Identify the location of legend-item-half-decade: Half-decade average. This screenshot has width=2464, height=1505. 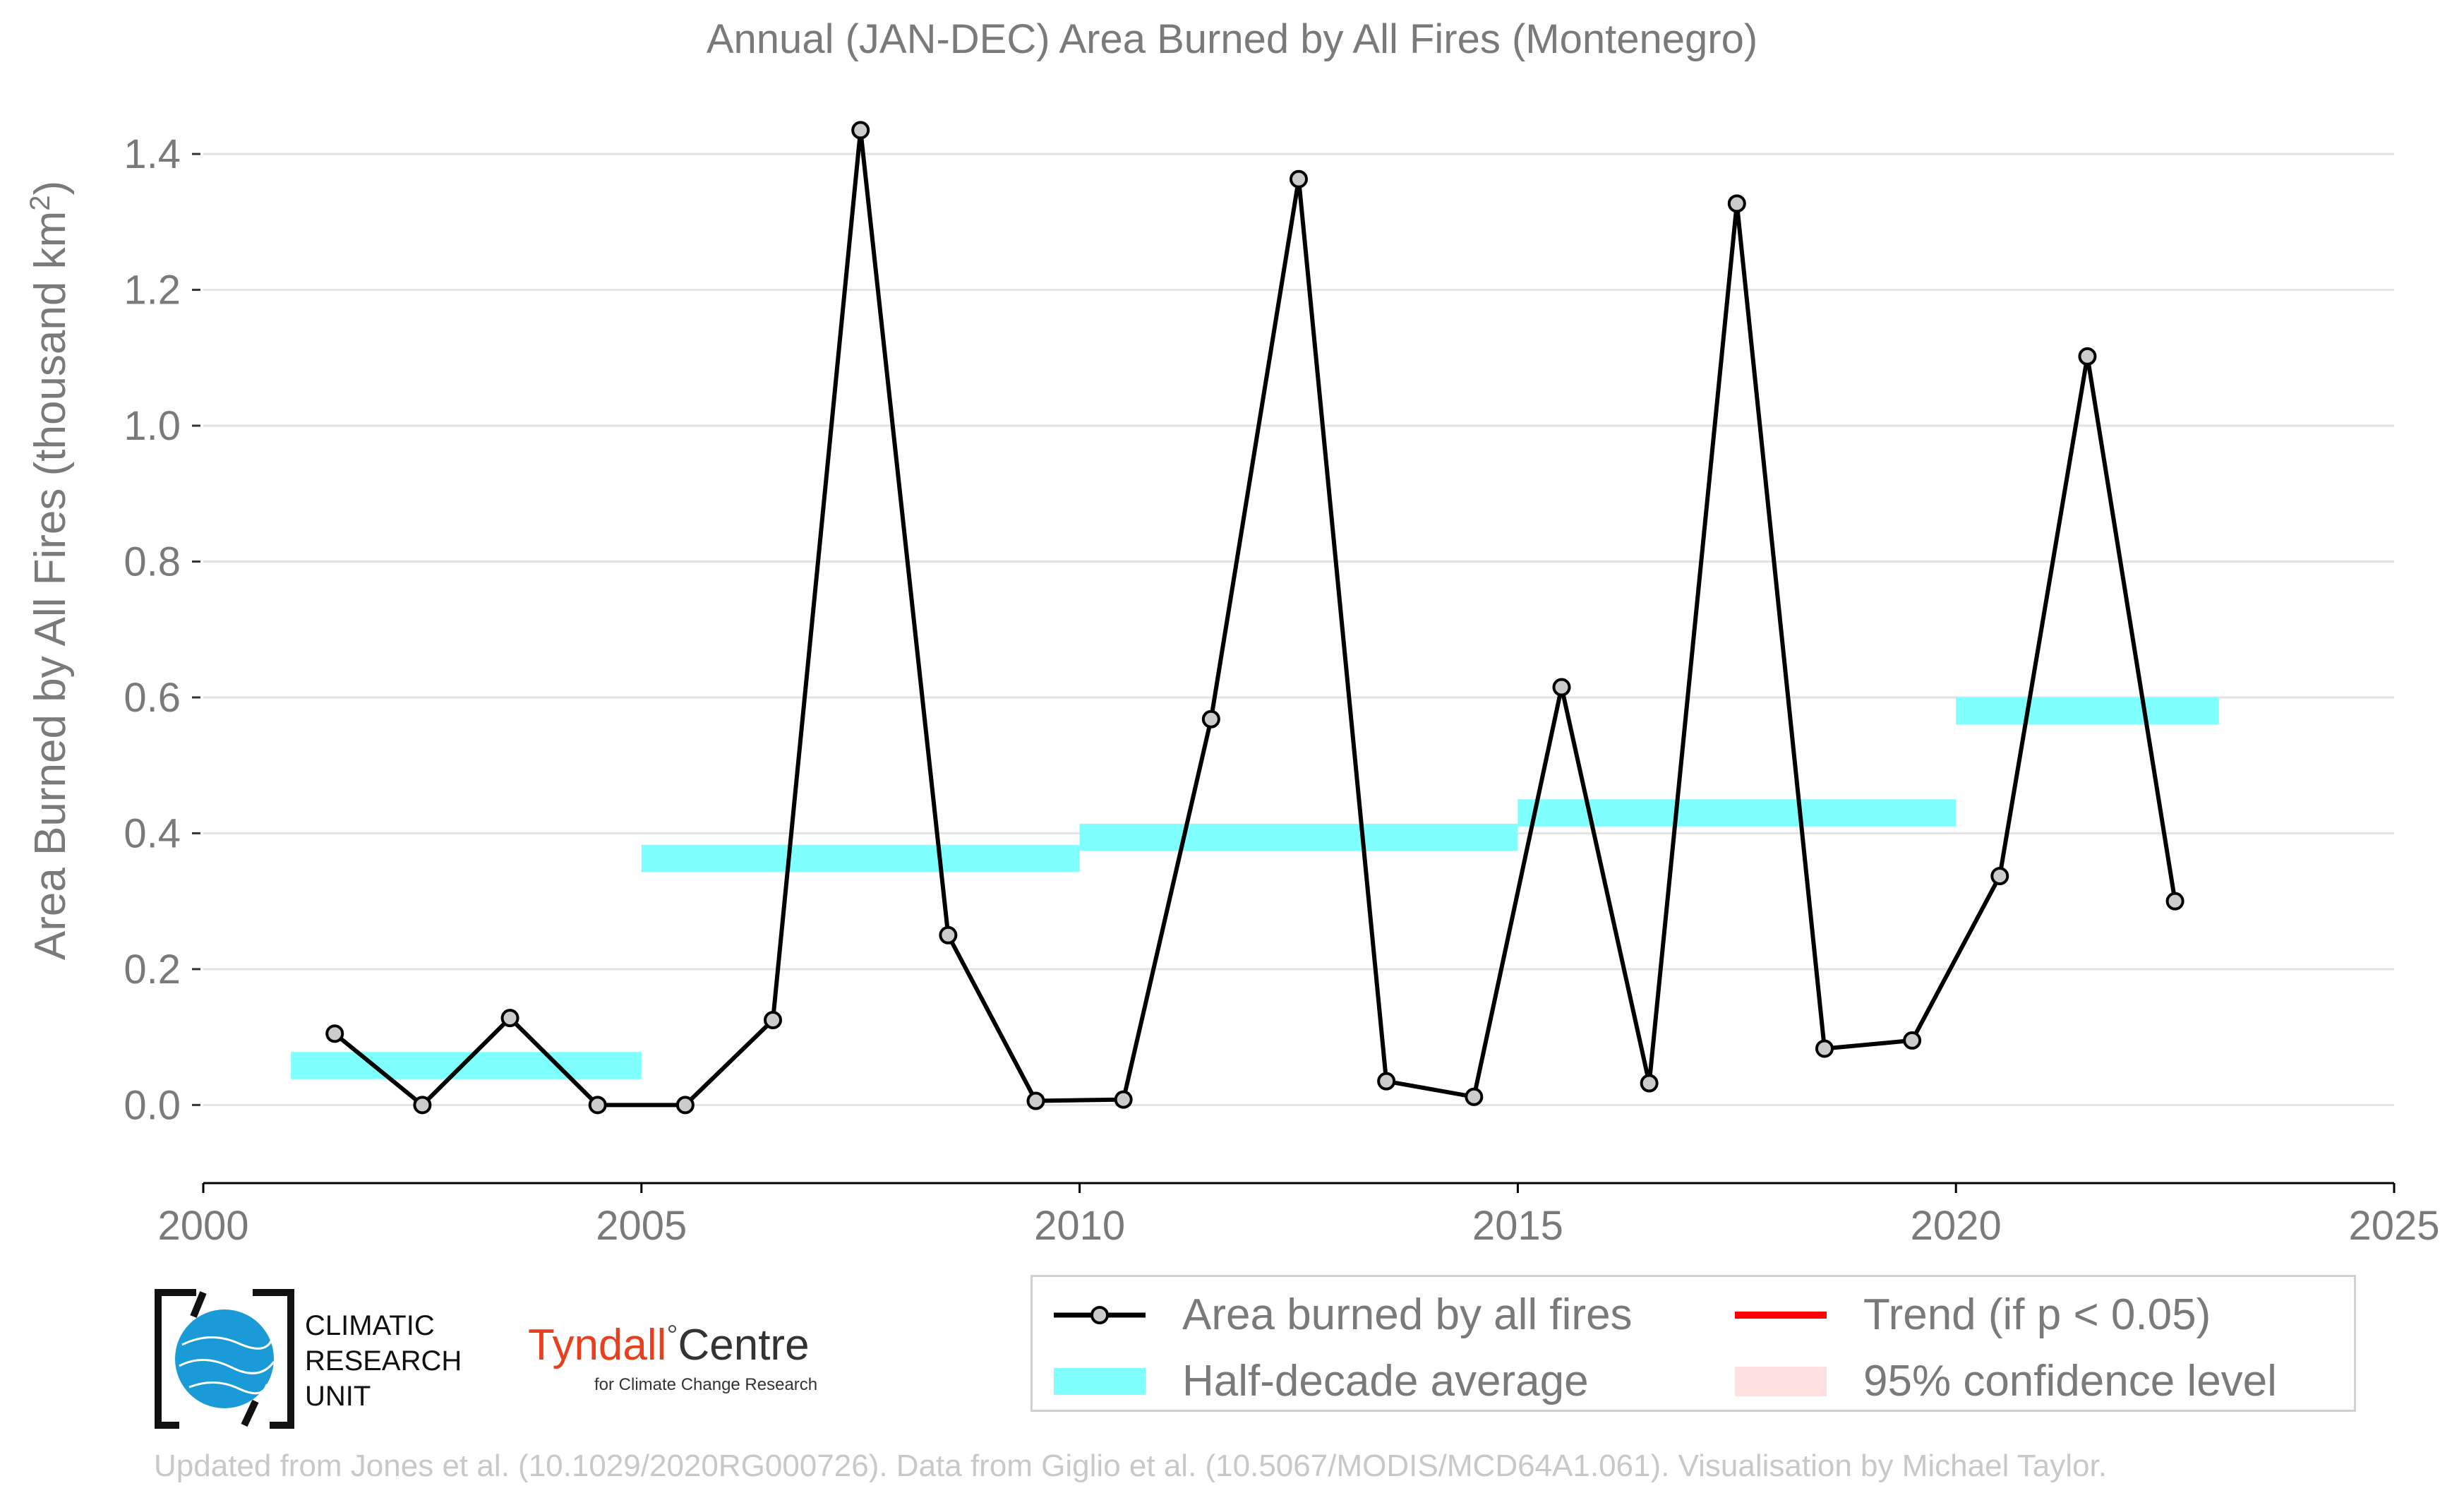
(1321, 1381).